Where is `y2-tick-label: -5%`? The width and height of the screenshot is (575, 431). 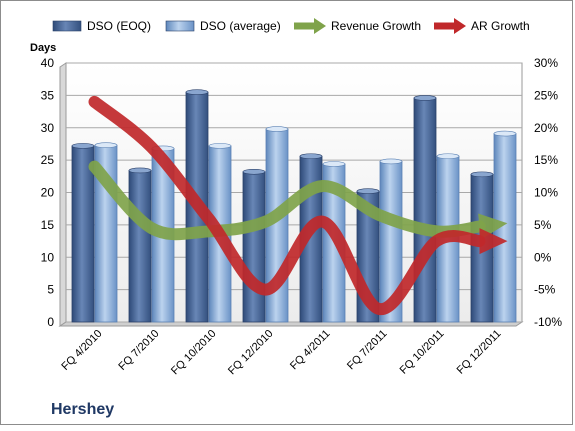
y2-tick-label: -5% is located at coordinates (545, 290).